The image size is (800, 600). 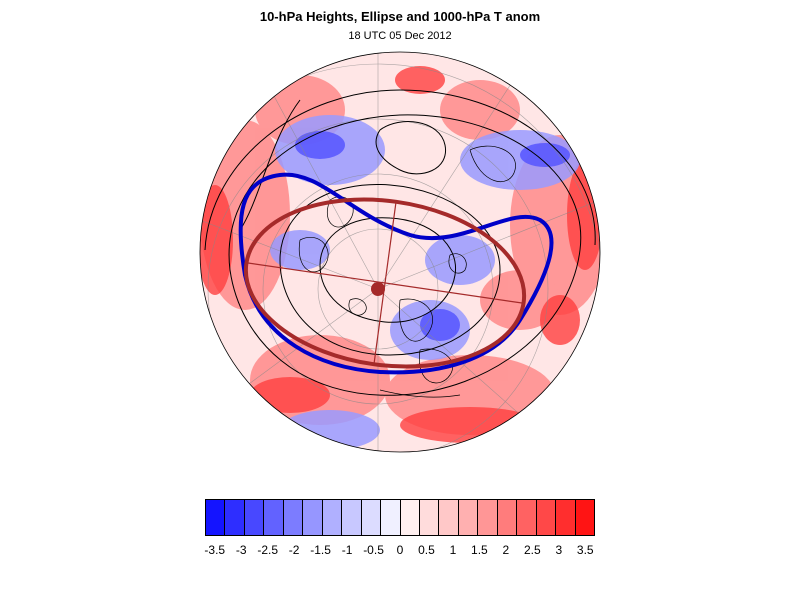 I want to click on colorbar-labels: -3.5 -3 -2.5 -2 -1.5 -1 -0.5 0 0.5 1 1.5 2 2.5 3 3.5, so click(x=400, y=551).